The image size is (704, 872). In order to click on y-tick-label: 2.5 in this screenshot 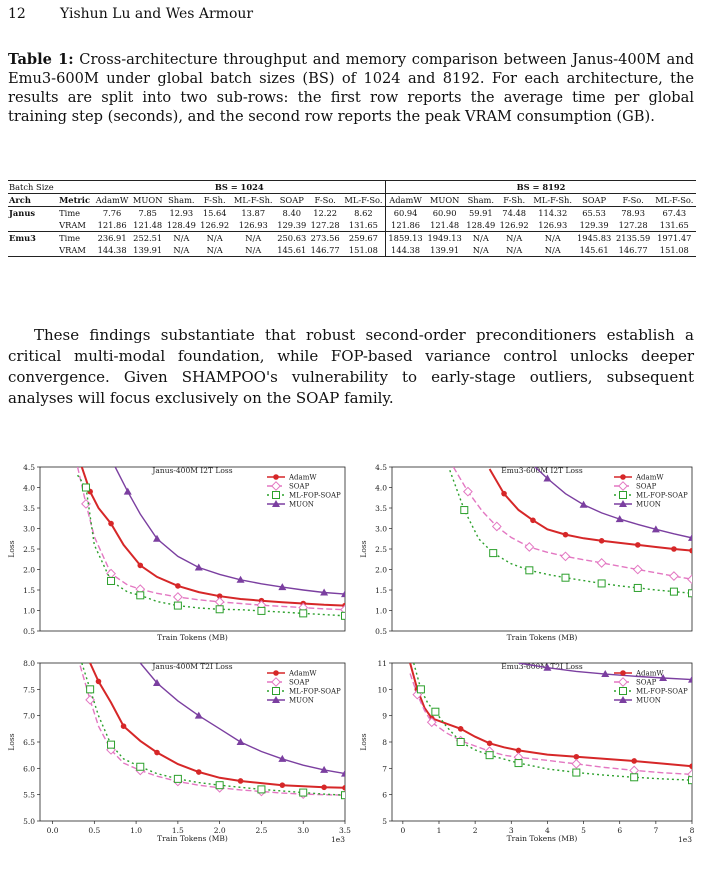, I will do `click(381, 549)`.